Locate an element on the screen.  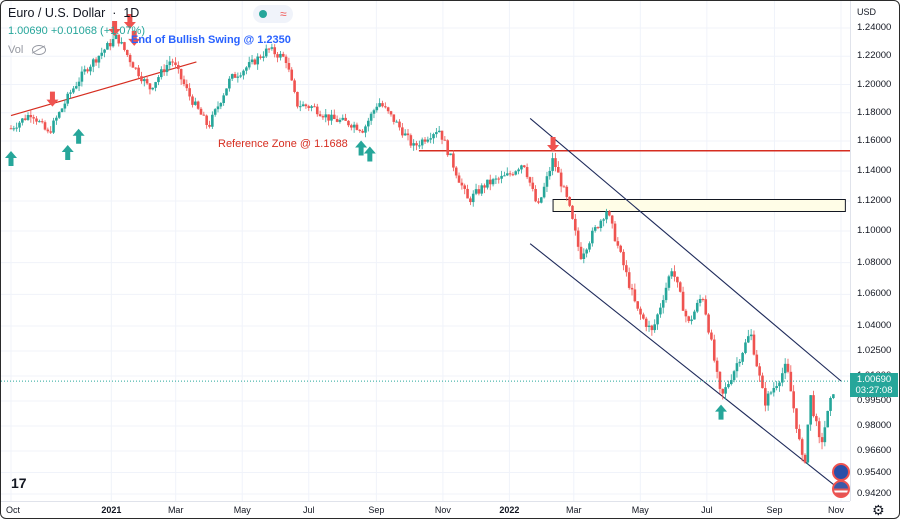
volume-label: Vol is located at coordinates (16, 50).